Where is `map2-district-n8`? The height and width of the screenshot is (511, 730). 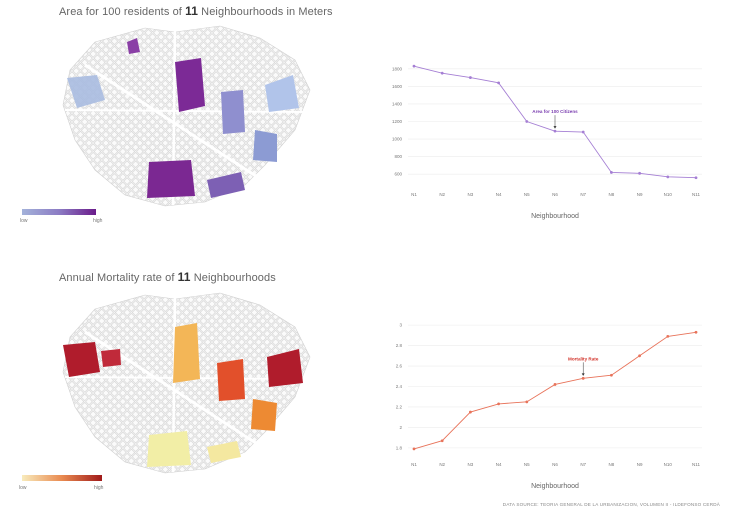 map2-district-n8 is located at coordinates (224, 452).